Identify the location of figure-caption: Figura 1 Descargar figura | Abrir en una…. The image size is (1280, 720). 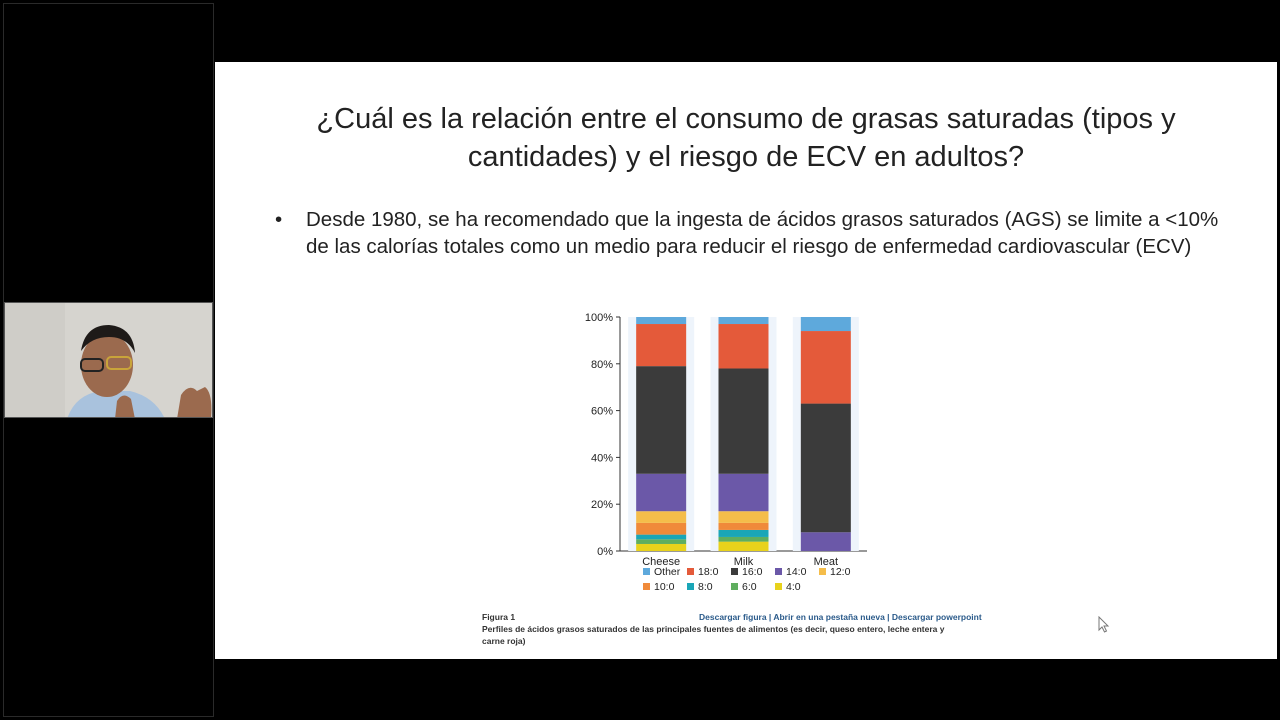
(732, 628).